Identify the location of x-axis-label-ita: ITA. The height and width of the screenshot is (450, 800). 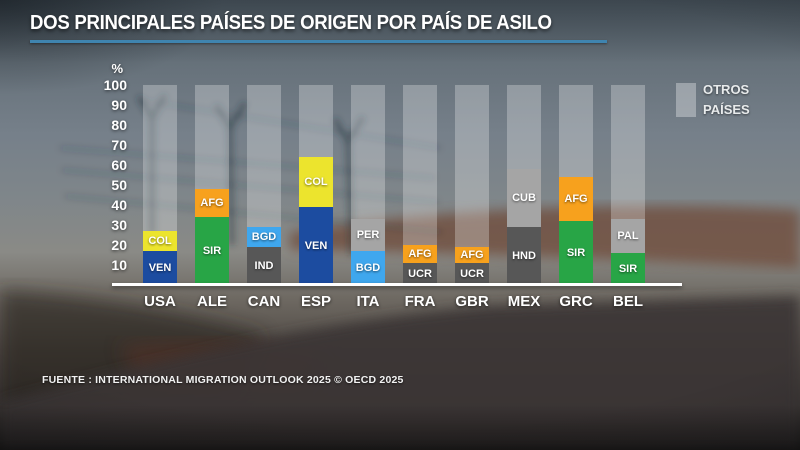
(368, 301).